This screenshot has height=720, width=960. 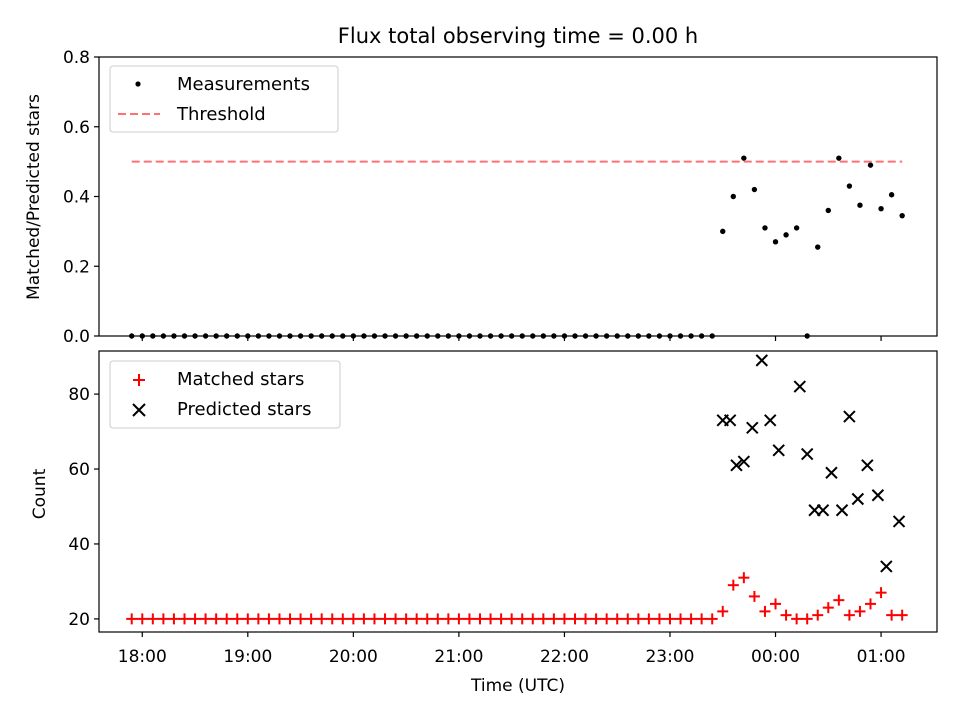 I want to click on legend-predicted-marker, so click(x=139, y=410).